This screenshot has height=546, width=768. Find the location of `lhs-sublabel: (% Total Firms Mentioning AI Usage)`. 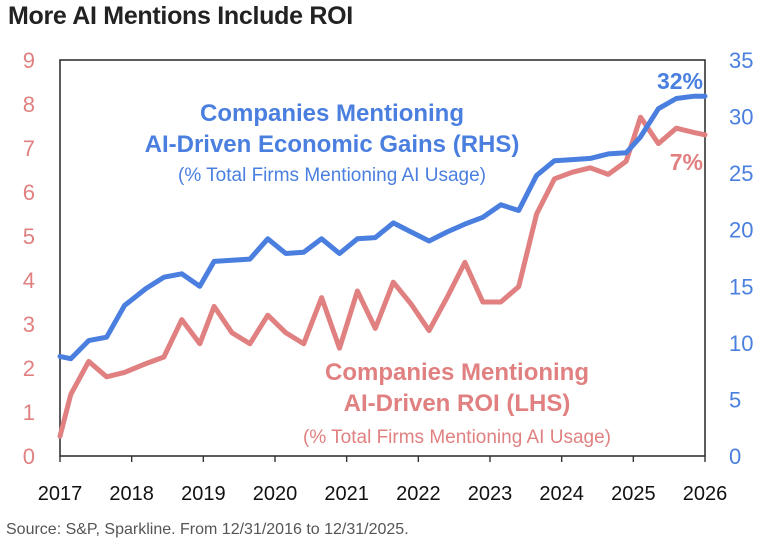

lhs-sublabel: (% Total Firms Mentioning AI Usage) is located at coordinates (457, 437).